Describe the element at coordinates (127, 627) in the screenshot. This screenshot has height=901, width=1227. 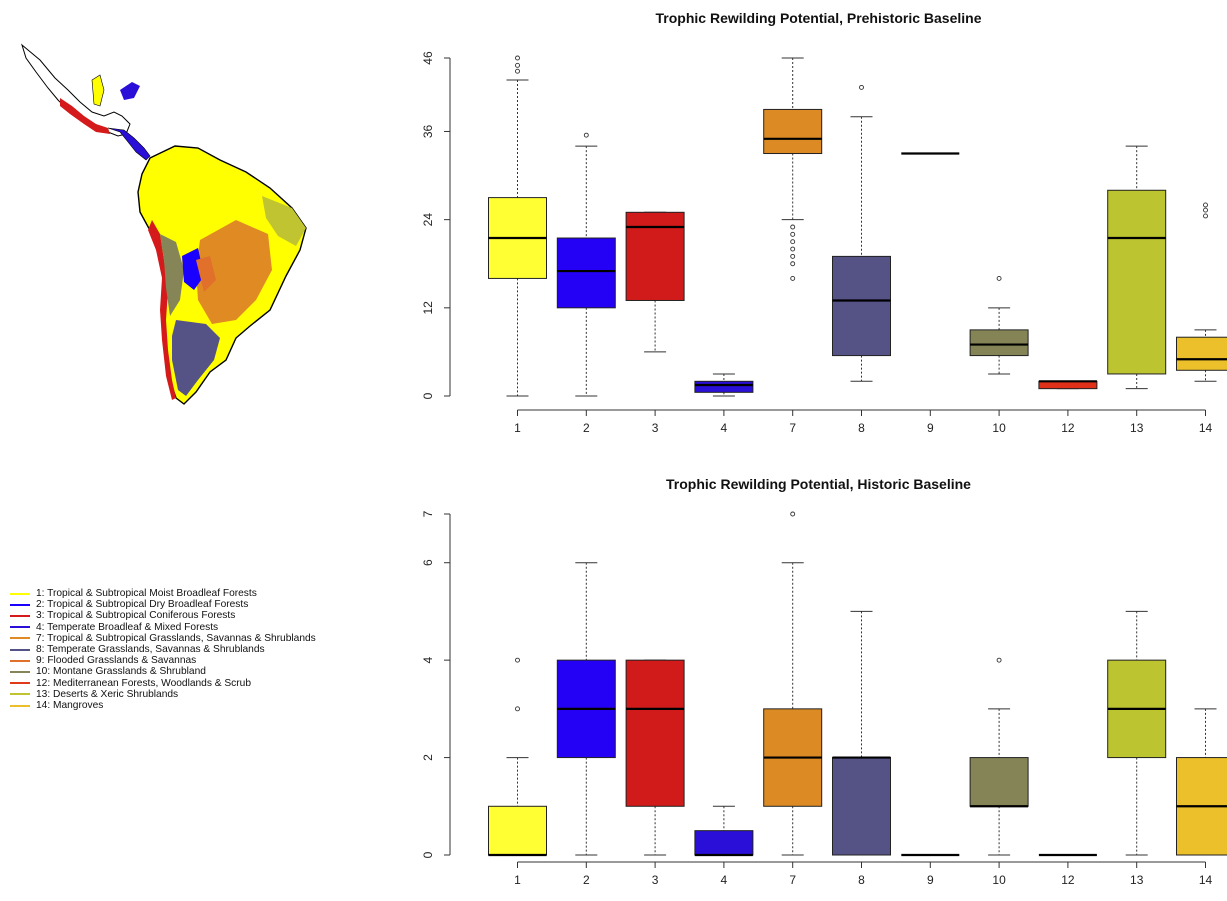
I see `legend-label: 4: Temperate Broadleaf & Mixed Forests` at that location.